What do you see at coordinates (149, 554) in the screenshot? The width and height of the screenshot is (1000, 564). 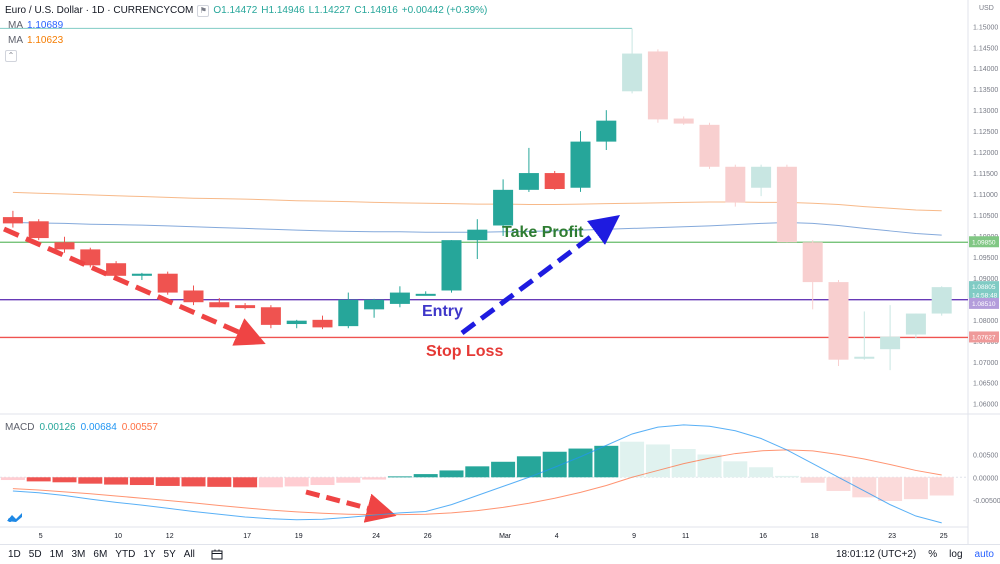 I see `timeframe-1y: 1Y` at bounding box center [149, 554].